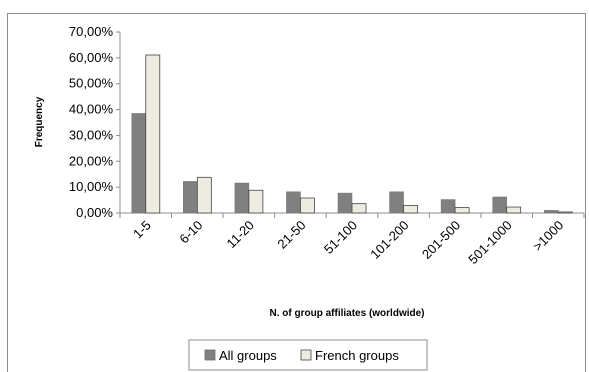 Image resolution: width=589 pixels, height=372 pixels. I want to click on y-axis-title-text: Frequency, so click(39, 121).